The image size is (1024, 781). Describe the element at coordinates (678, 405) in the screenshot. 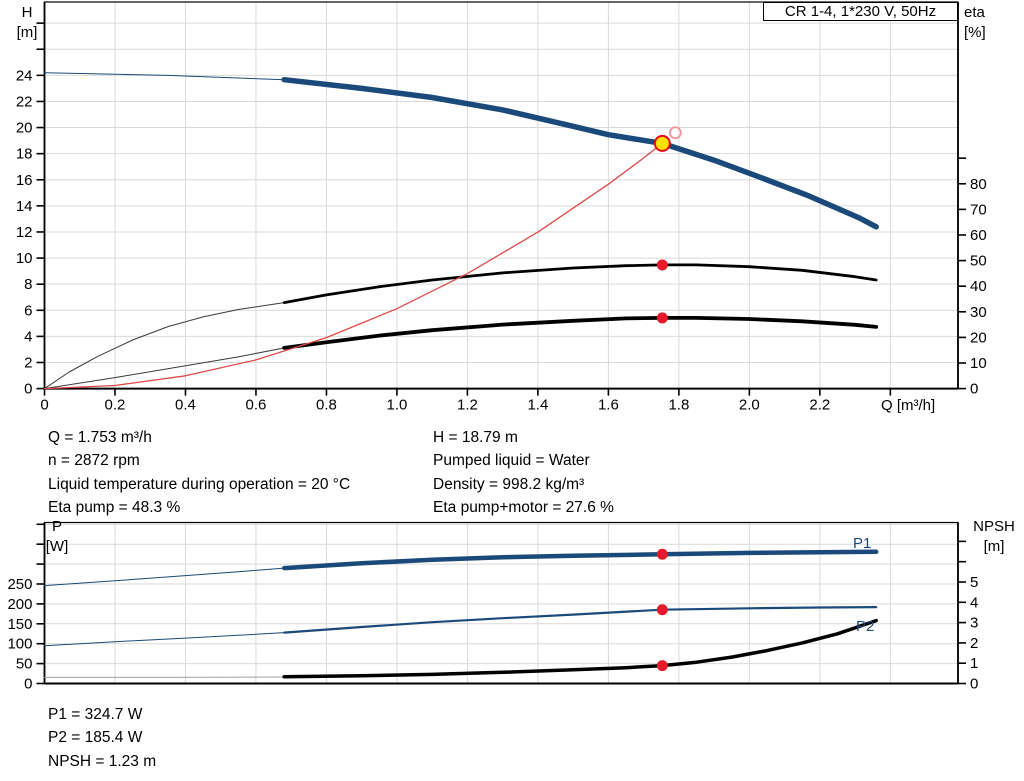

I see `x-tick-label: 1.8` at that location.